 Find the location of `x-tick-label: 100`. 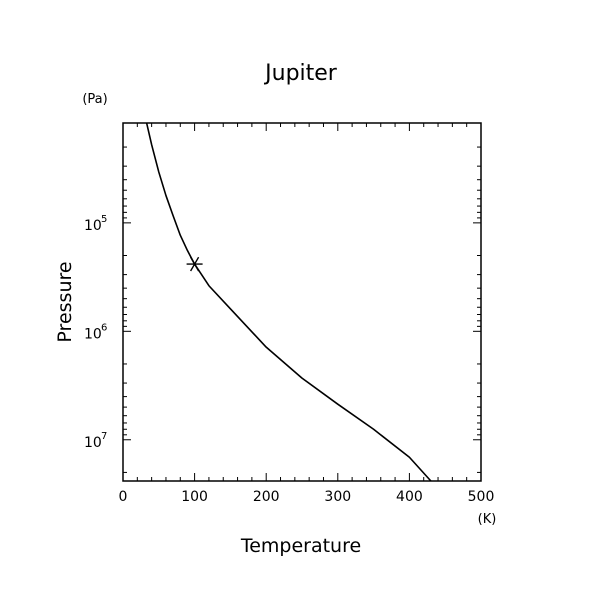

x-tick-label: 100 is located at coordinates (194, 497).